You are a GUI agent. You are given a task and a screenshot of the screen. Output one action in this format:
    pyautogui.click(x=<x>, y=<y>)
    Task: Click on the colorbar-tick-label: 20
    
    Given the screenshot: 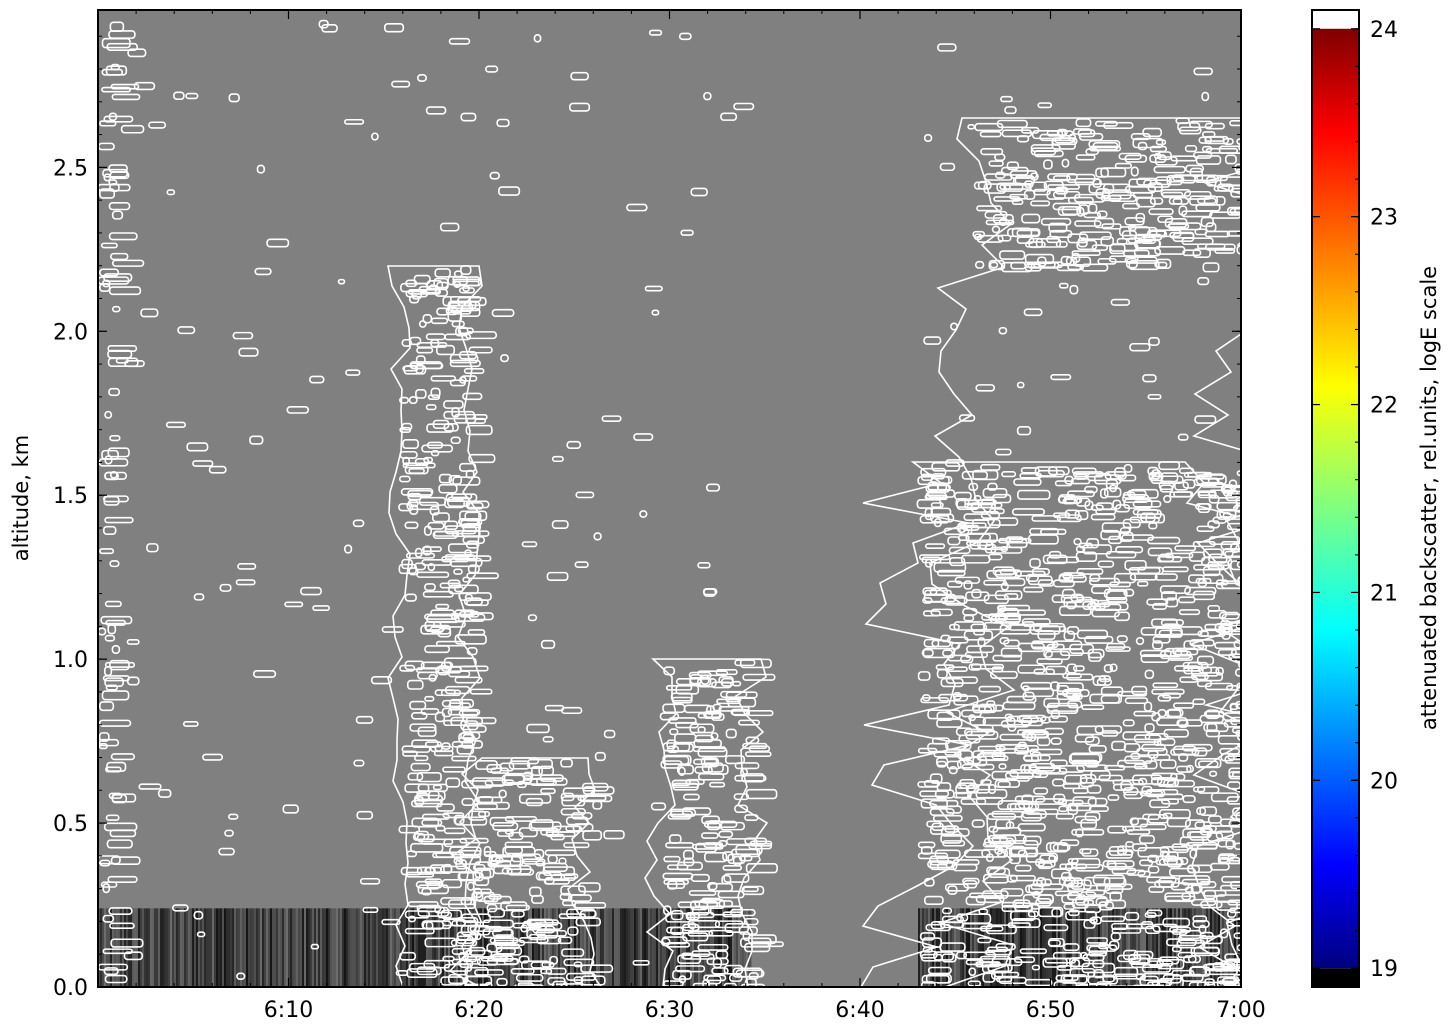 What is the action you would take?
    pyautogui.click(x=1384, y=781)
    